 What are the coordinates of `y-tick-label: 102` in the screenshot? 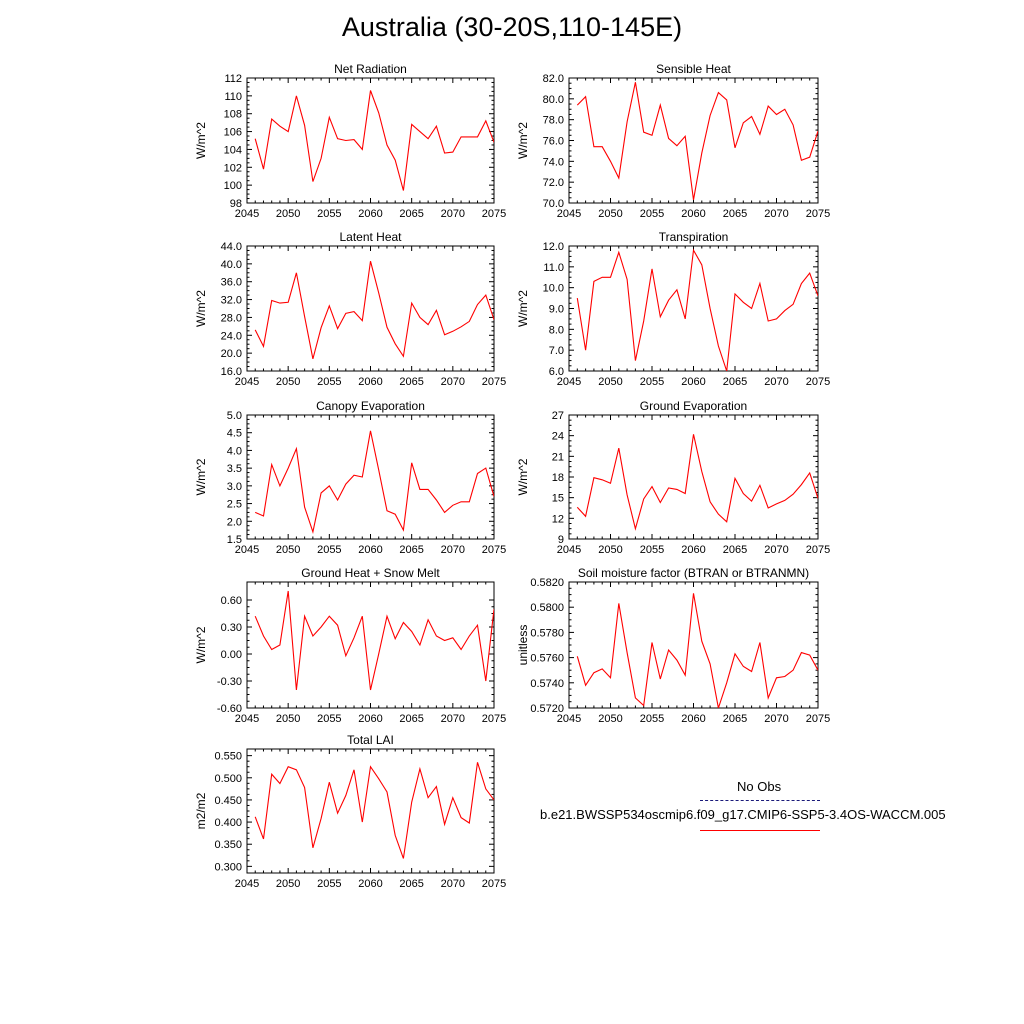 It's located at (233, 168).